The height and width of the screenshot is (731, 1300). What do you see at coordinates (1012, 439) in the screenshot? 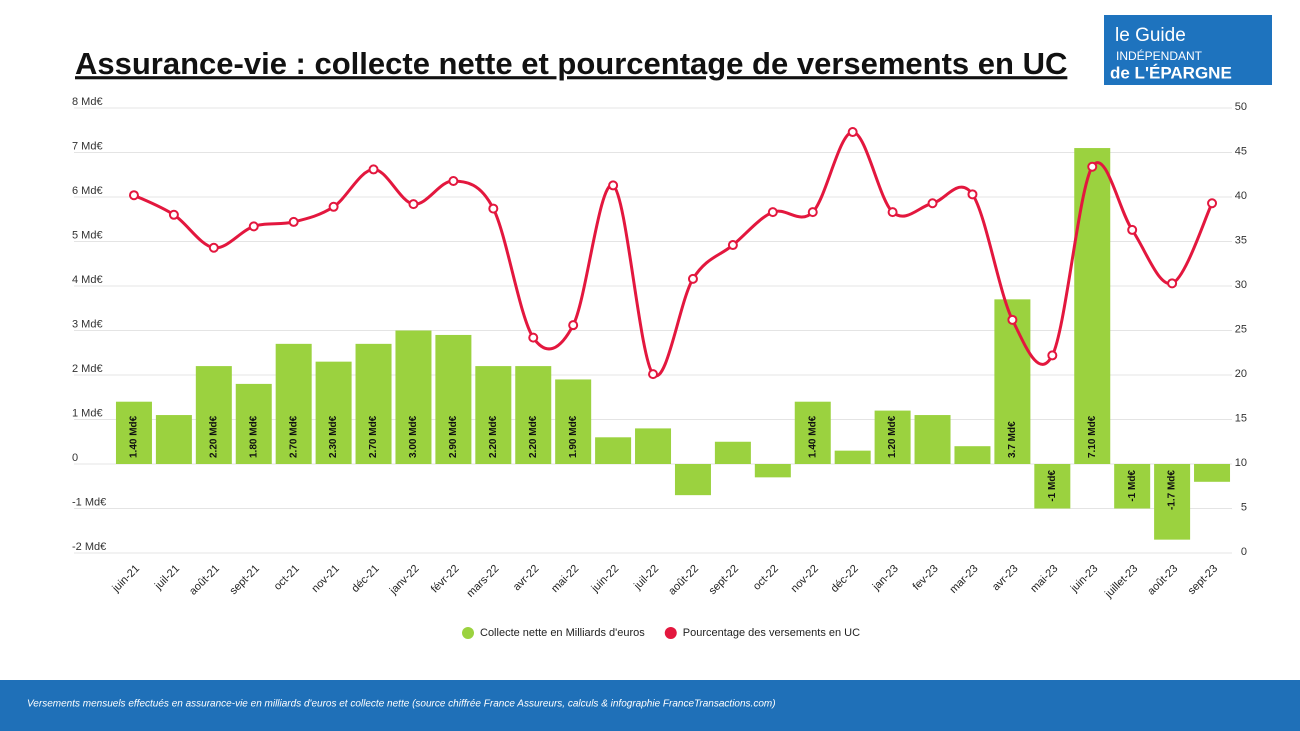
I see `value-label: 3.7 Md€` at bounding box center [1012, 439].